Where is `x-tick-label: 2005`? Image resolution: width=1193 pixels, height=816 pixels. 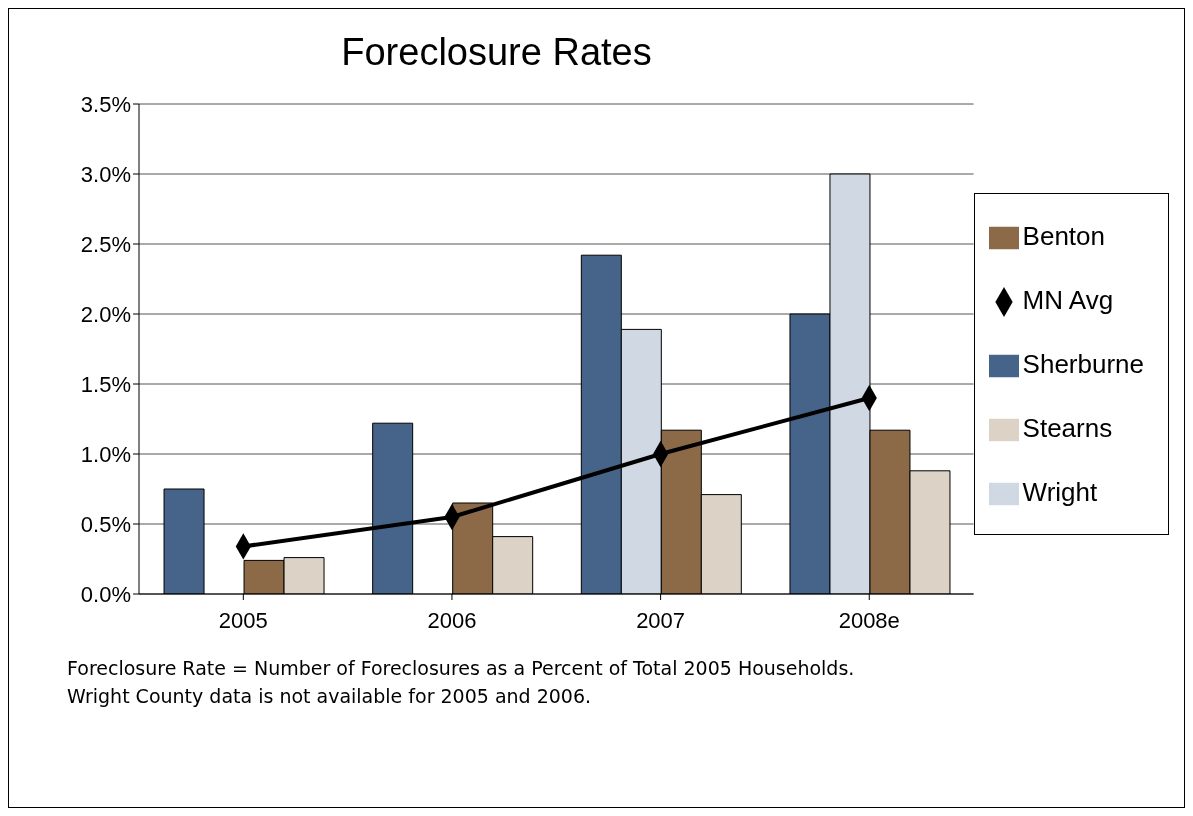
x-tick-label: 2005 is located at coordinates (243, 620).